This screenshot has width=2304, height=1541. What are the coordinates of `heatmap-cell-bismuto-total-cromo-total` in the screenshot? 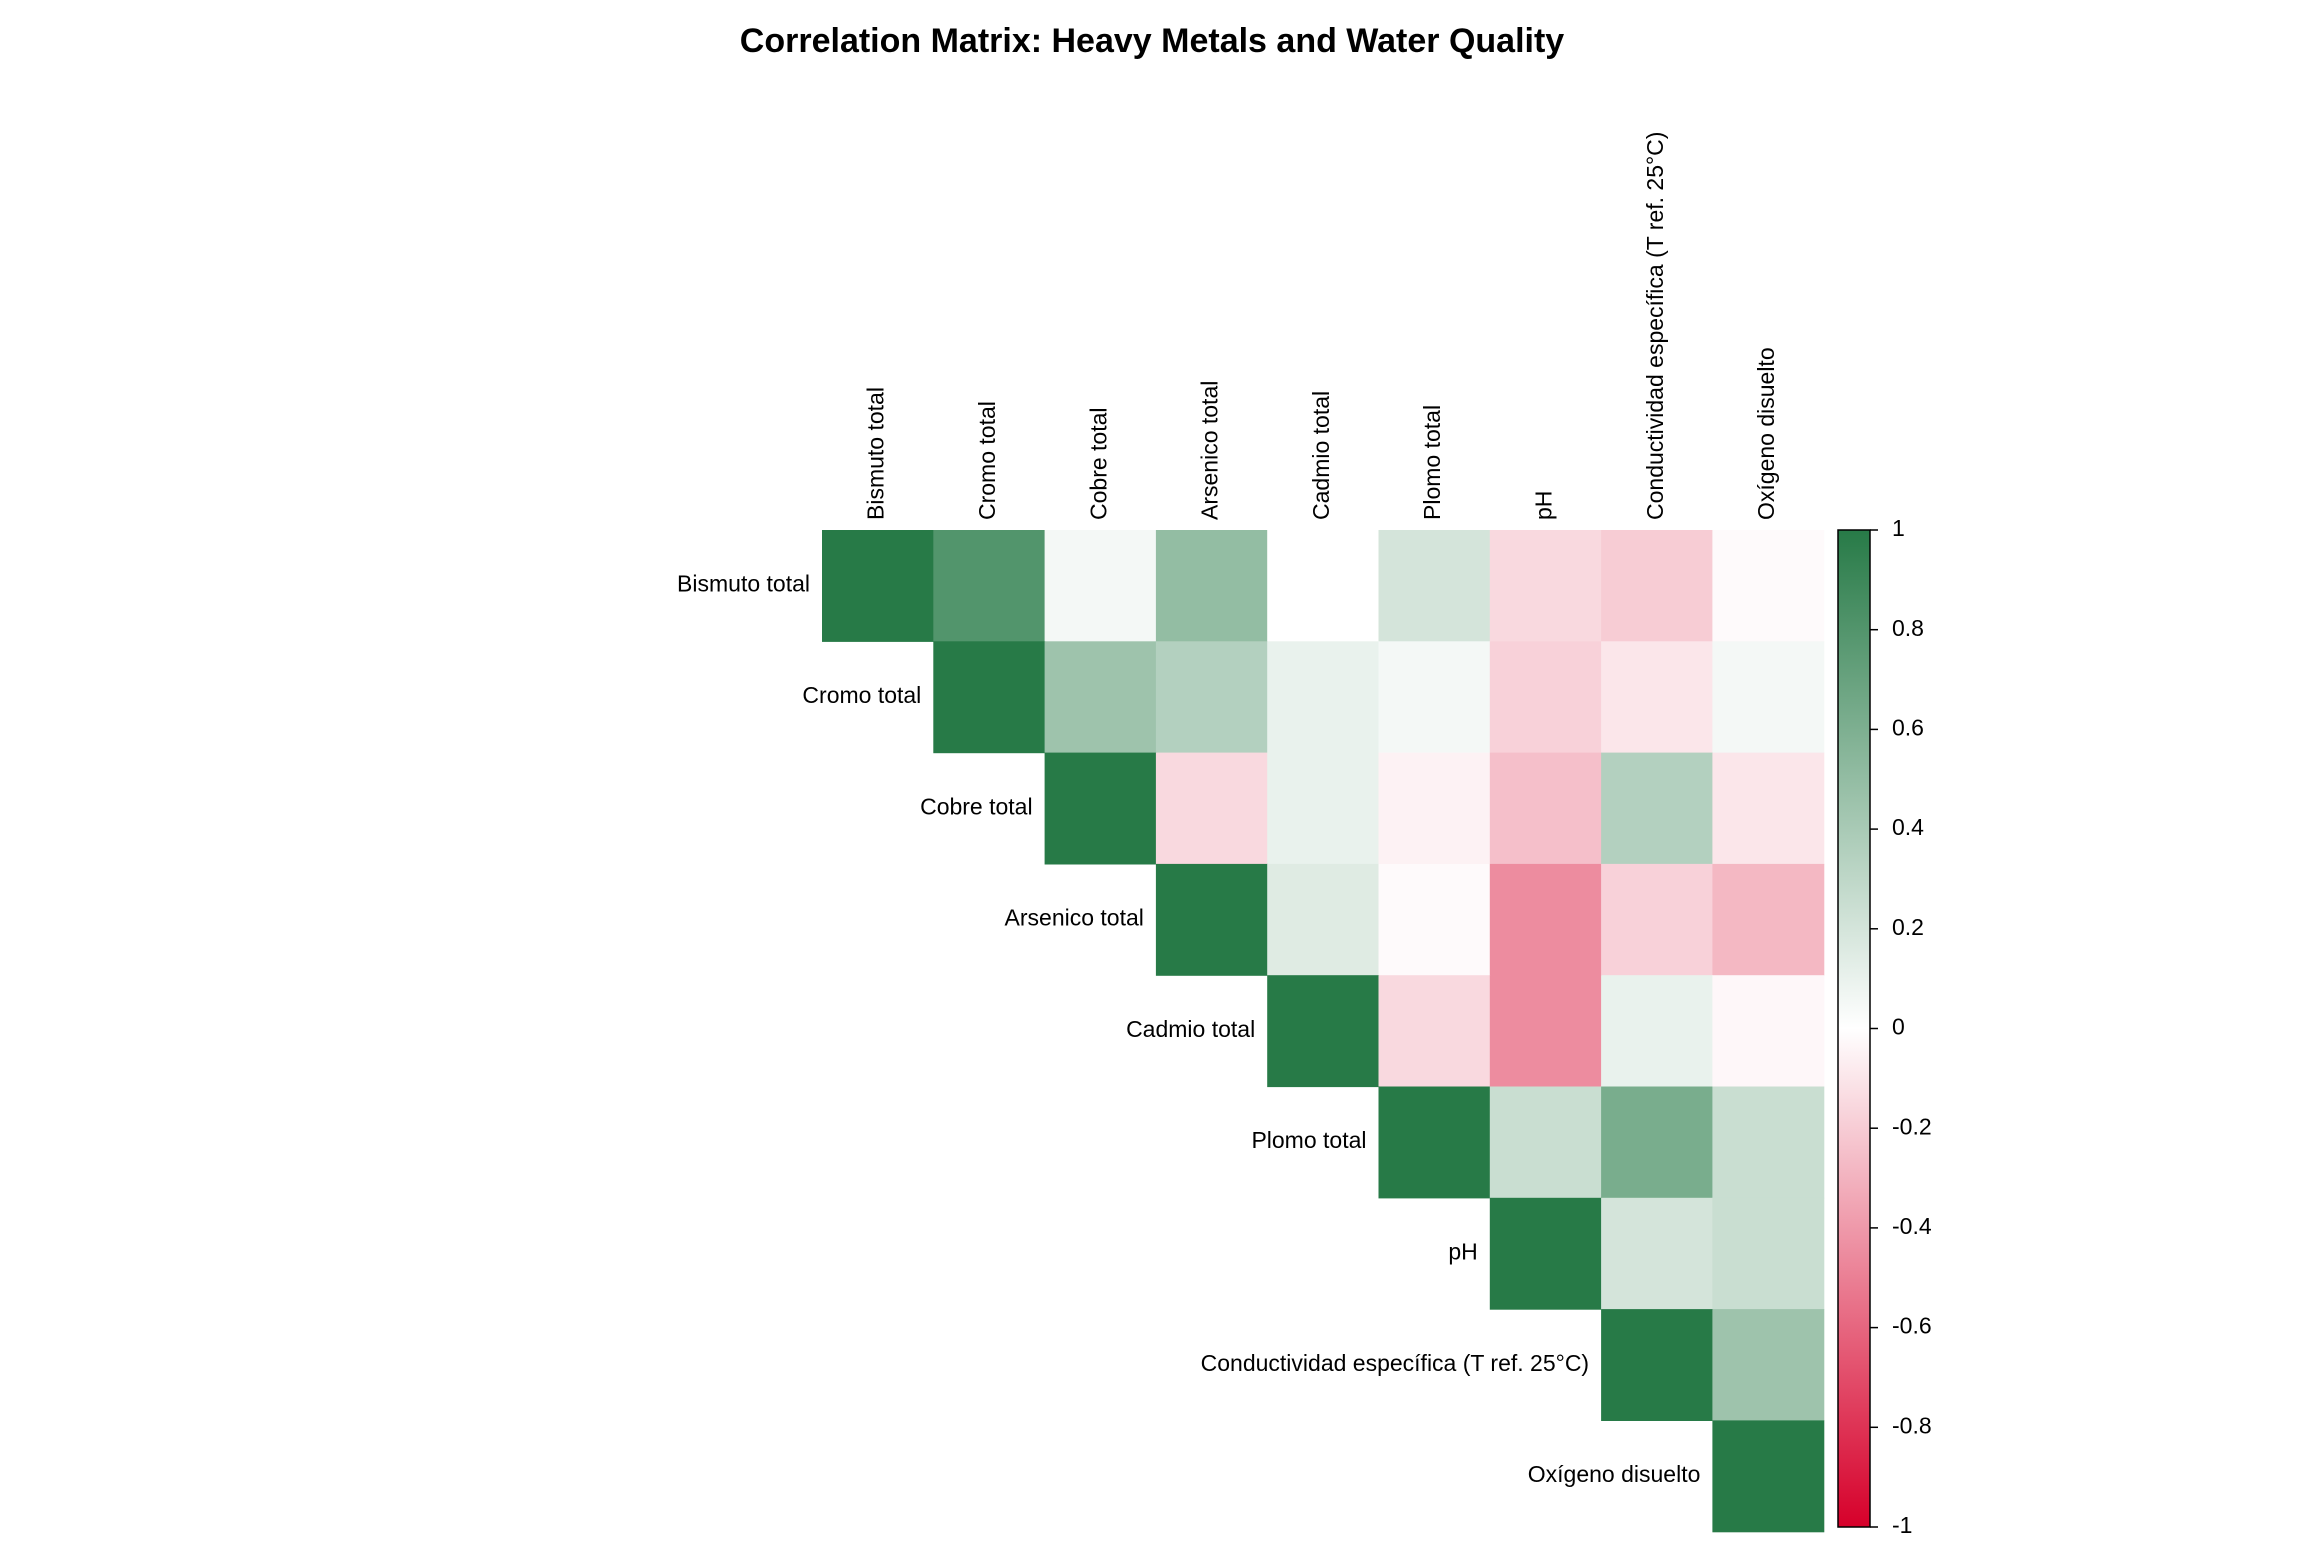 It's located at (989, 586).